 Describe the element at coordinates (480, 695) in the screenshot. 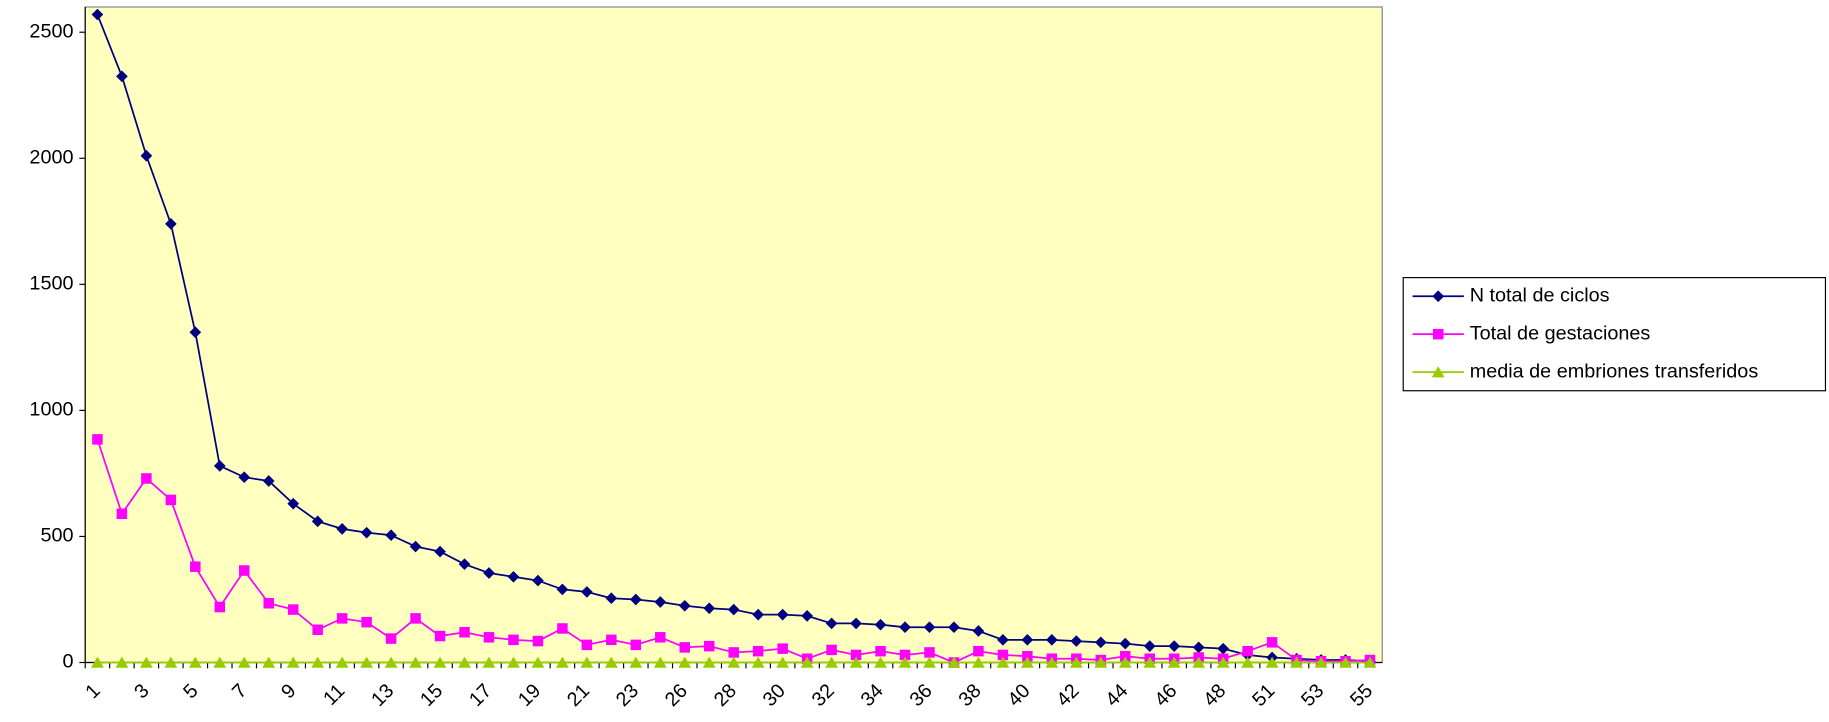

I see `x-tick-label: 17` at that location.